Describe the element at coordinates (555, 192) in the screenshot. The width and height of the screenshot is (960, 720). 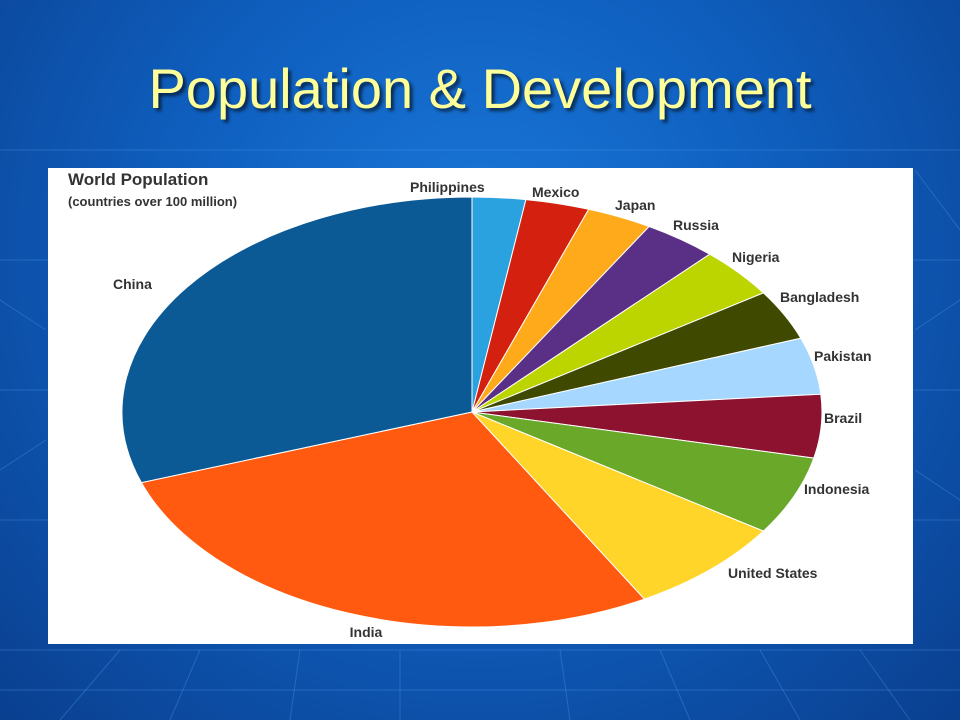
I see `pie-label-mexico: Mexico` at that location.